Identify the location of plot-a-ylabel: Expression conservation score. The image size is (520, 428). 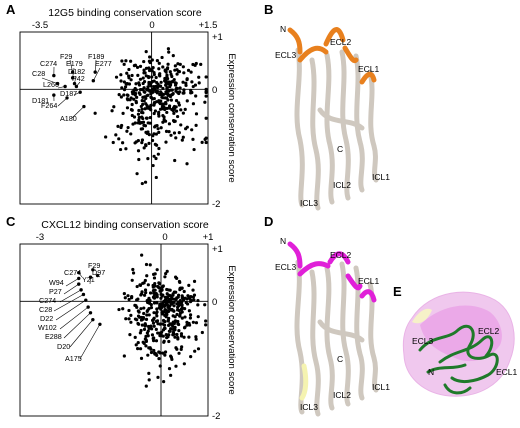
(231, 117).